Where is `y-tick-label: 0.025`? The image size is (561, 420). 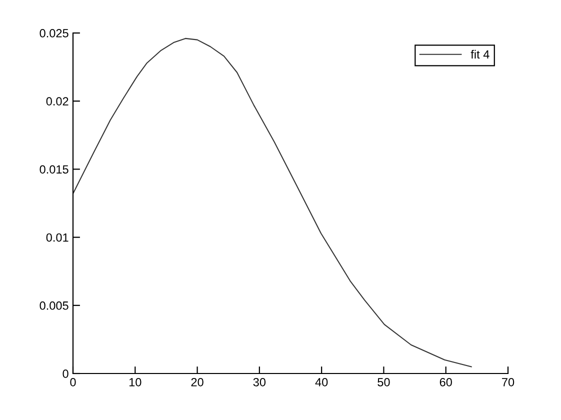 y-tick-label: 0.025 is located at coordinates (54, 33).